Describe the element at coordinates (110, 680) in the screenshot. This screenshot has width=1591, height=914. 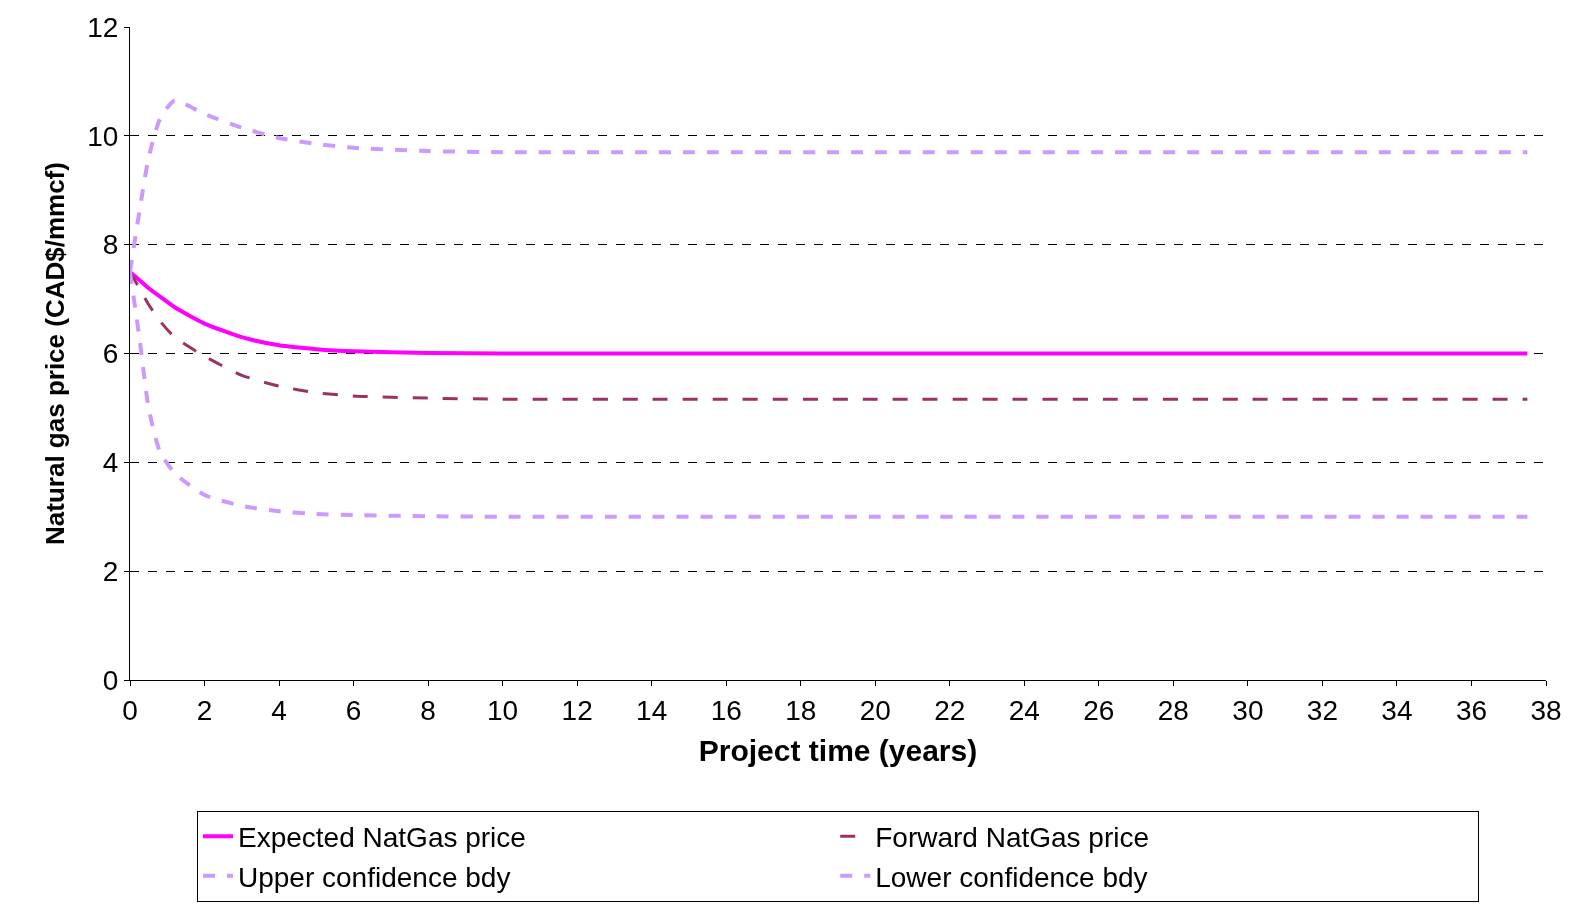
I see `y-tick-label: 0` at that location.